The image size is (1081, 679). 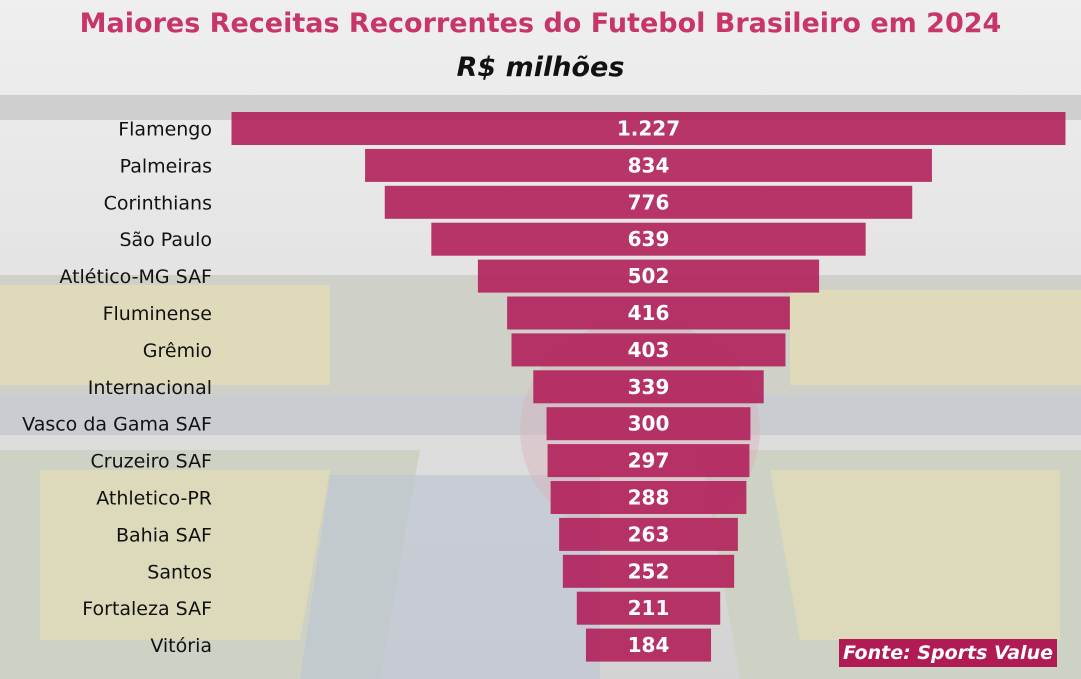 What do you see at coordinates (164, 535) in the screenshot?
I see `category-label-11: Bahia SAF` at bounding box center [164, 535].